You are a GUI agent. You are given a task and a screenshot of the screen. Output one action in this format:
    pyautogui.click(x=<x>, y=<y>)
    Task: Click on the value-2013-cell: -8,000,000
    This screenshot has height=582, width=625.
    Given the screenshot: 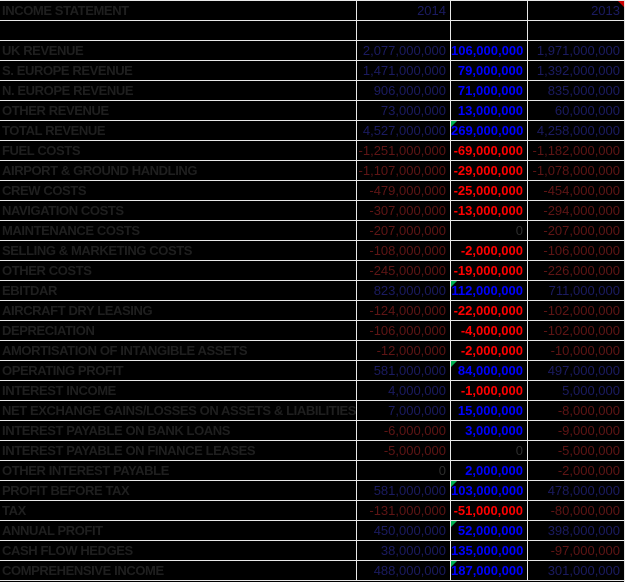 What is the action you would take?
    pyautogui.click(x=575, y=410)
    